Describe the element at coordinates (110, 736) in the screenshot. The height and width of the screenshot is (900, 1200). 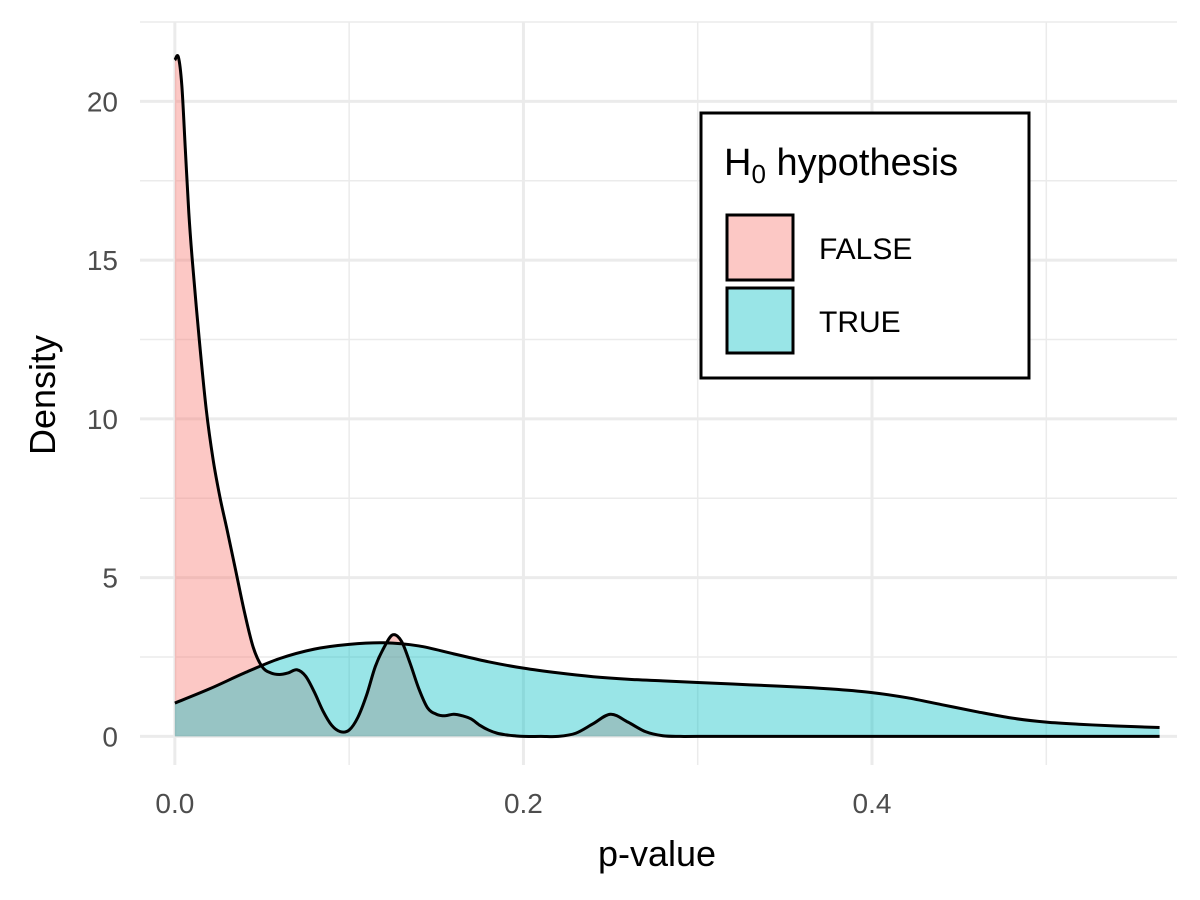
I see `y-tick-label: 0` at that location.